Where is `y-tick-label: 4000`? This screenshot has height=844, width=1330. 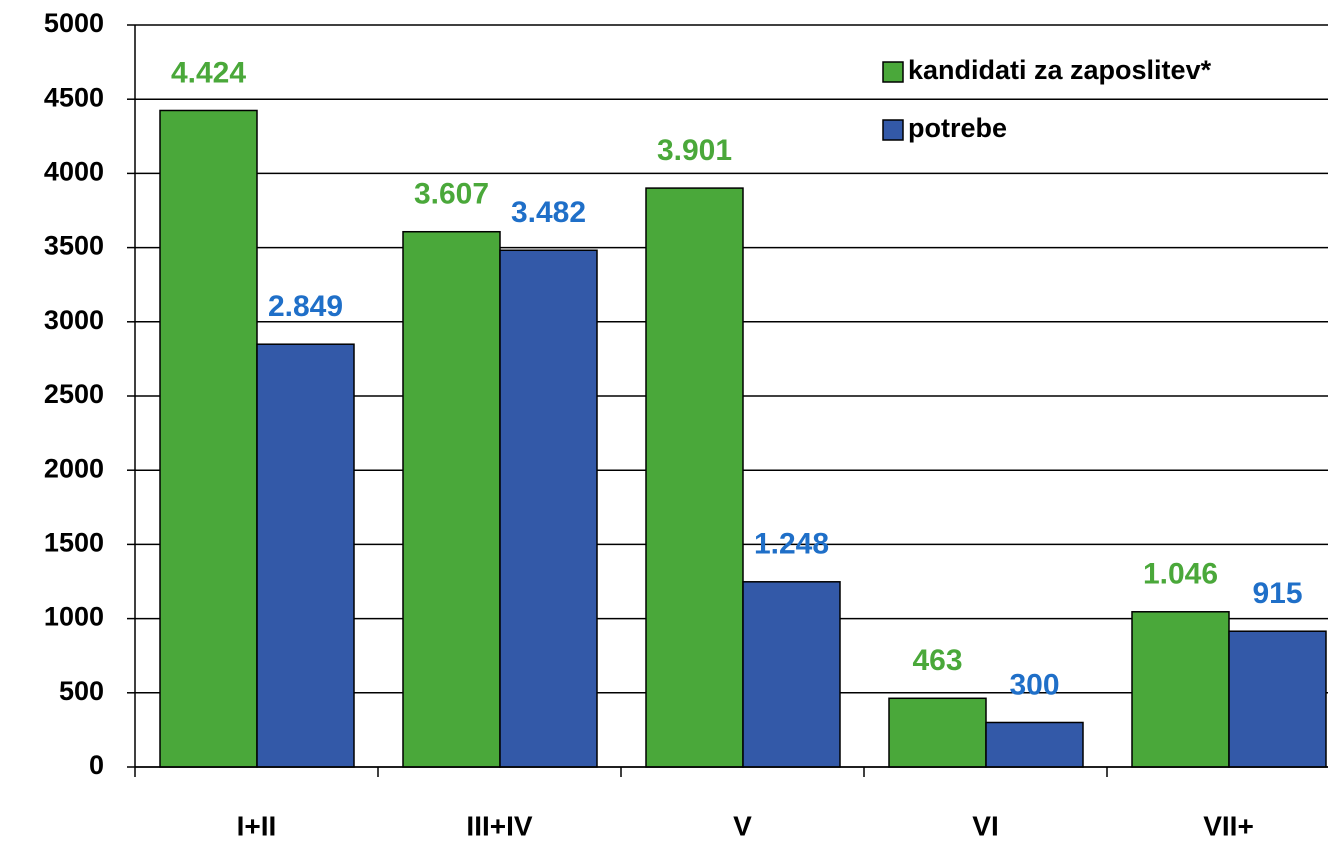
y-tick-label: 4000 is located at coordinates (74, 172).